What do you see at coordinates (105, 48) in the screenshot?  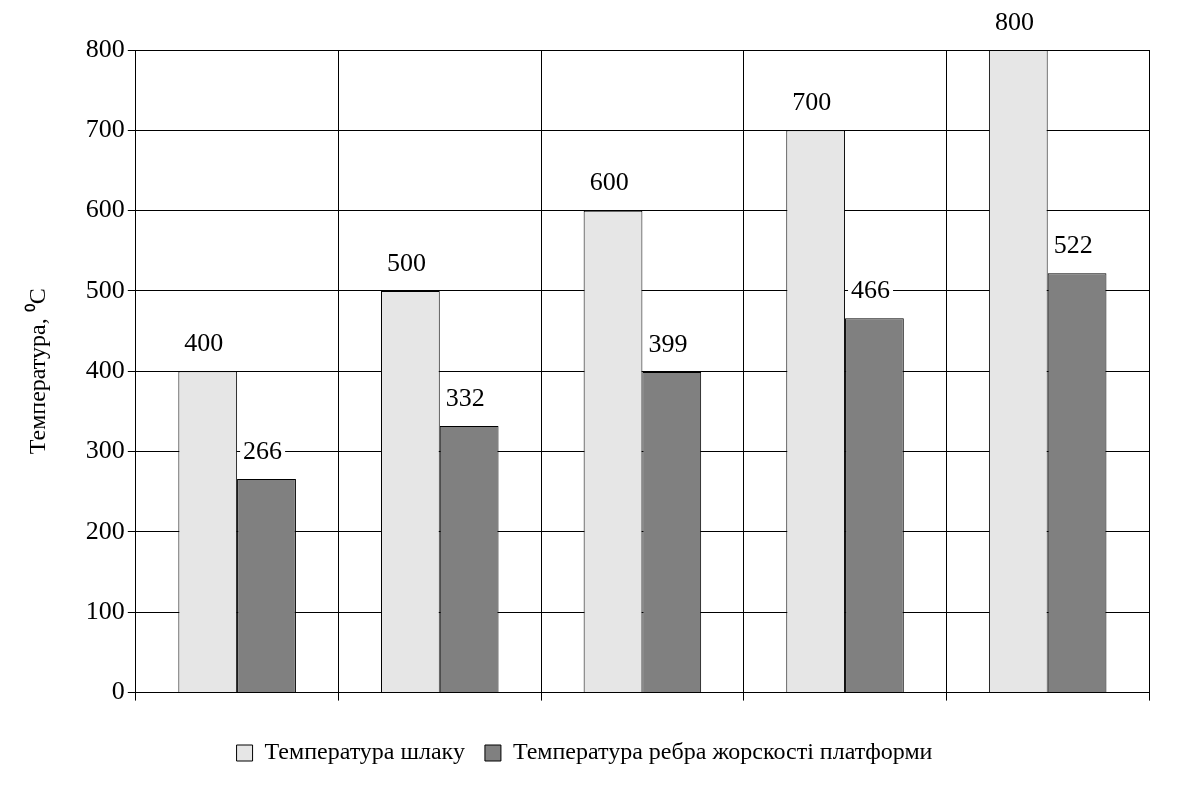 I see `y-tick-label: 800` at bounding box center [105, 48].